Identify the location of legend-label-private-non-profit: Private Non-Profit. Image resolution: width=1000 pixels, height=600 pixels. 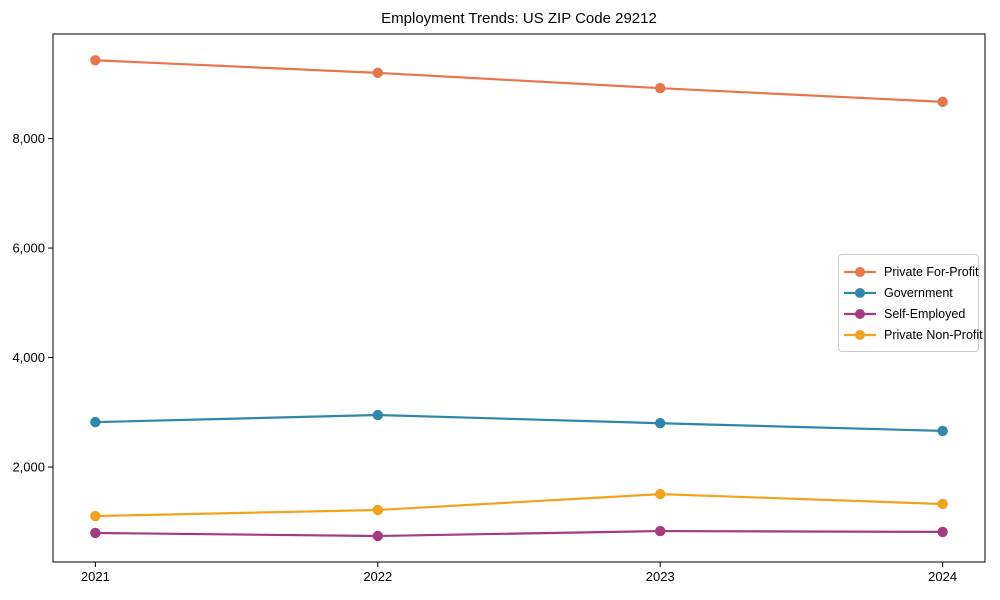
(933, 334).